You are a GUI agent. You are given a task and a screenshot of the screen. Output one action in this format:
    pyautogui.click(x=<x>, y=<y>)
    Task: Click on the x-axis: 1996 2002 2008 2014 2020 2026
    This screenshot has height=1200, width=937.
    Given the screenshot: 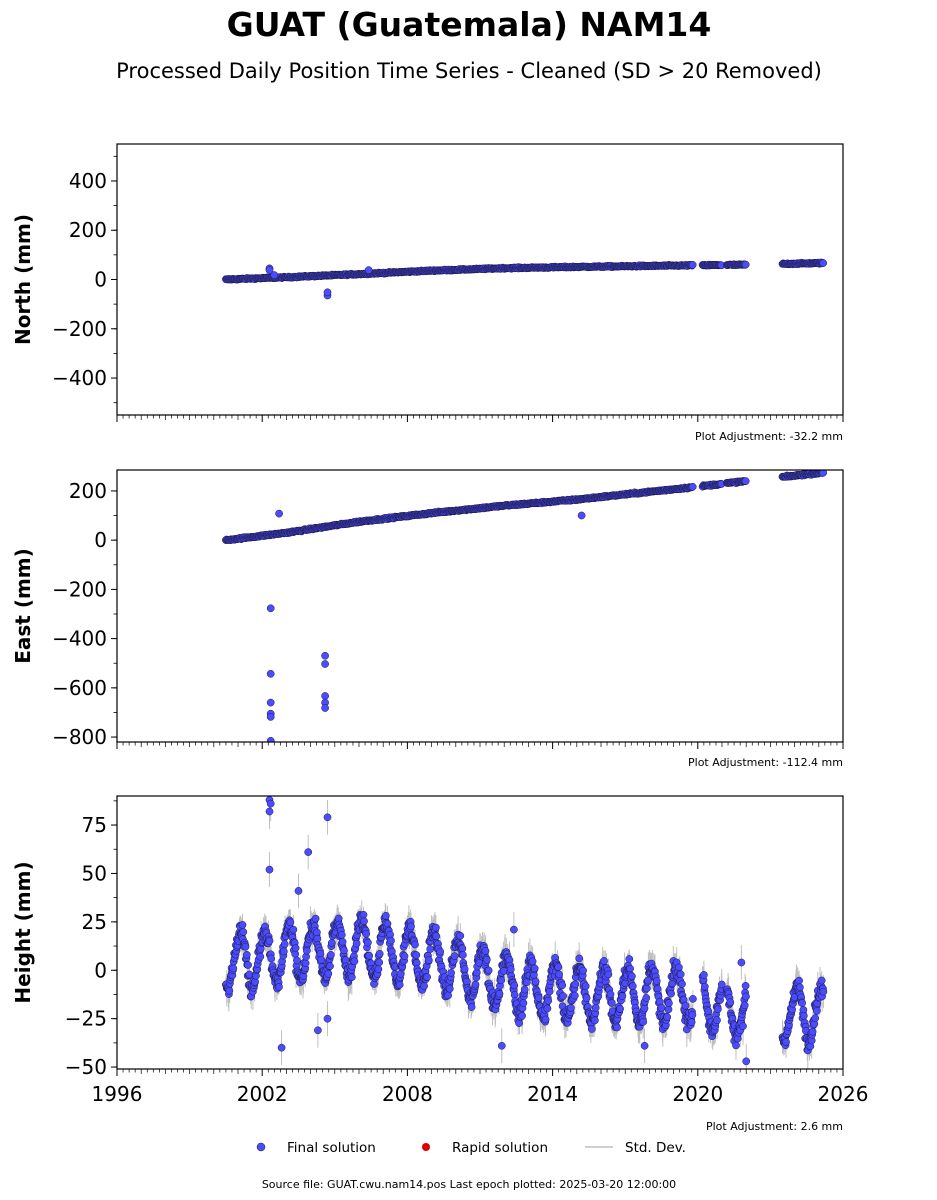 What is the action you would take?
    pyautogui.click(x=480, y=1087)
    